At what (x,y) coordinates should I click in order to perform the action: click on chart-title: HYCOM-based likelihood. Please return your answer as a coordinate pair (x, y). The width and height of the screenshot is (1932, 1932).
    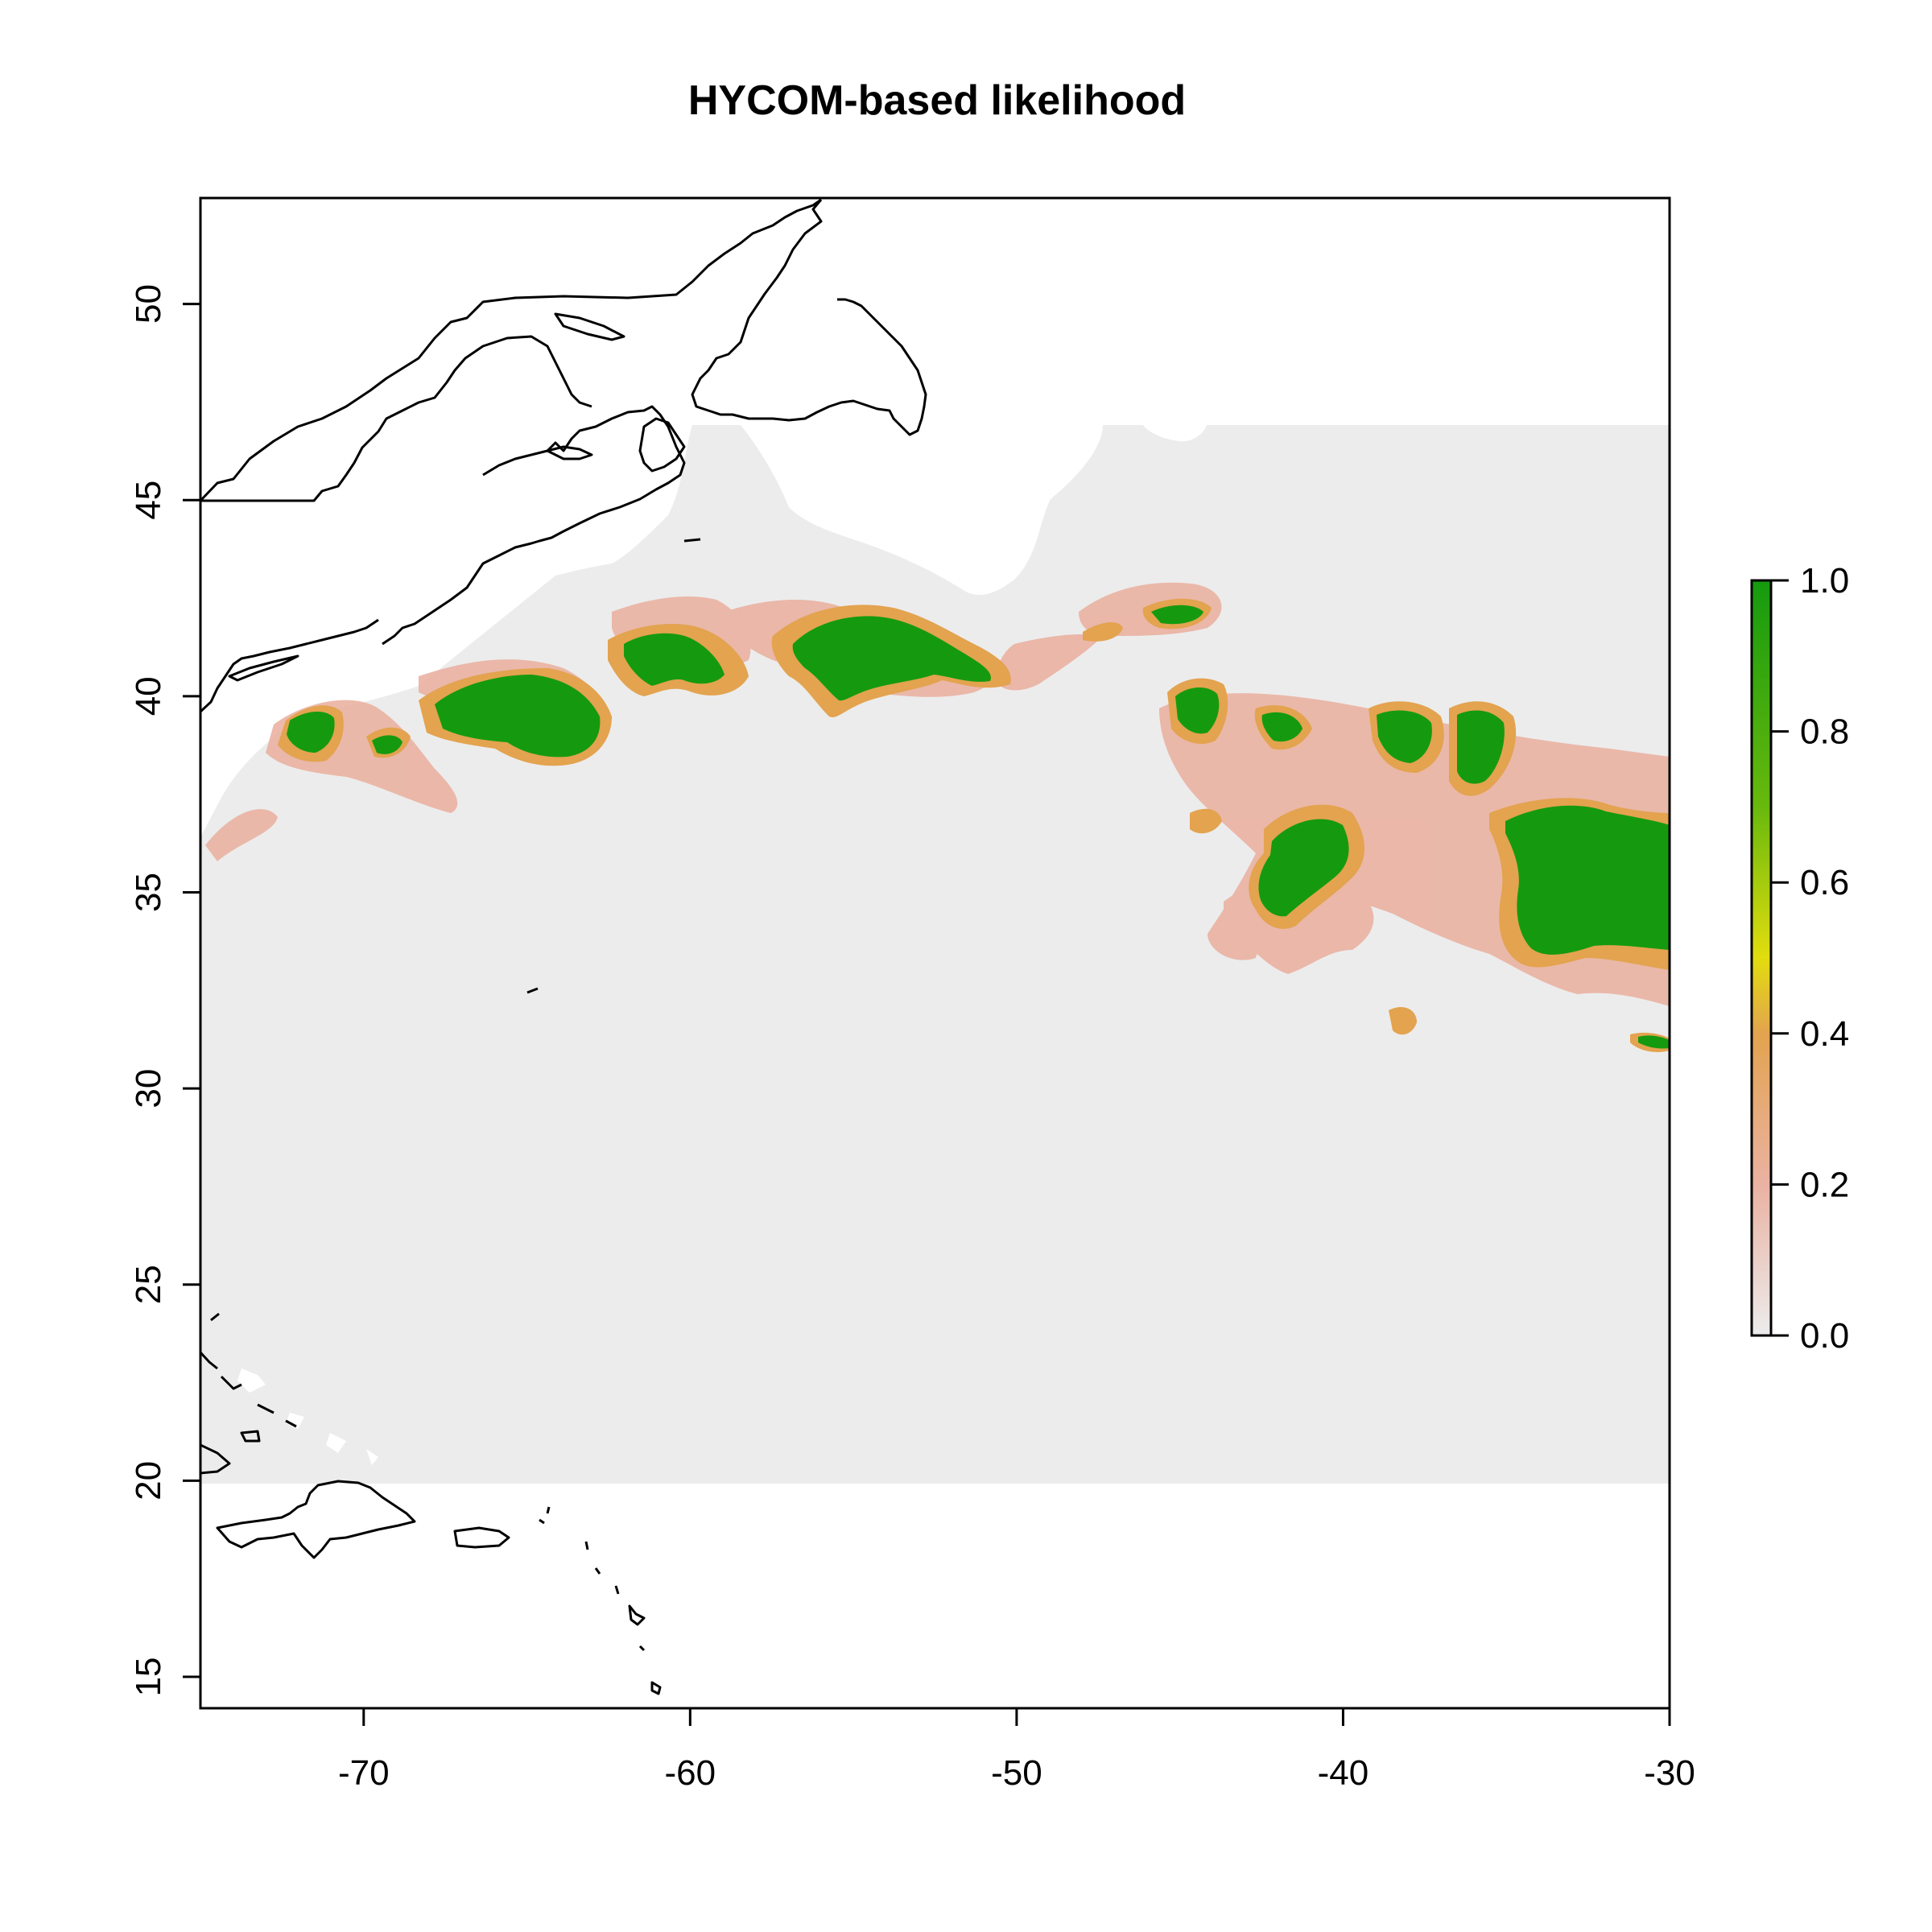
    Looking at the image, I should click on (937, 100).